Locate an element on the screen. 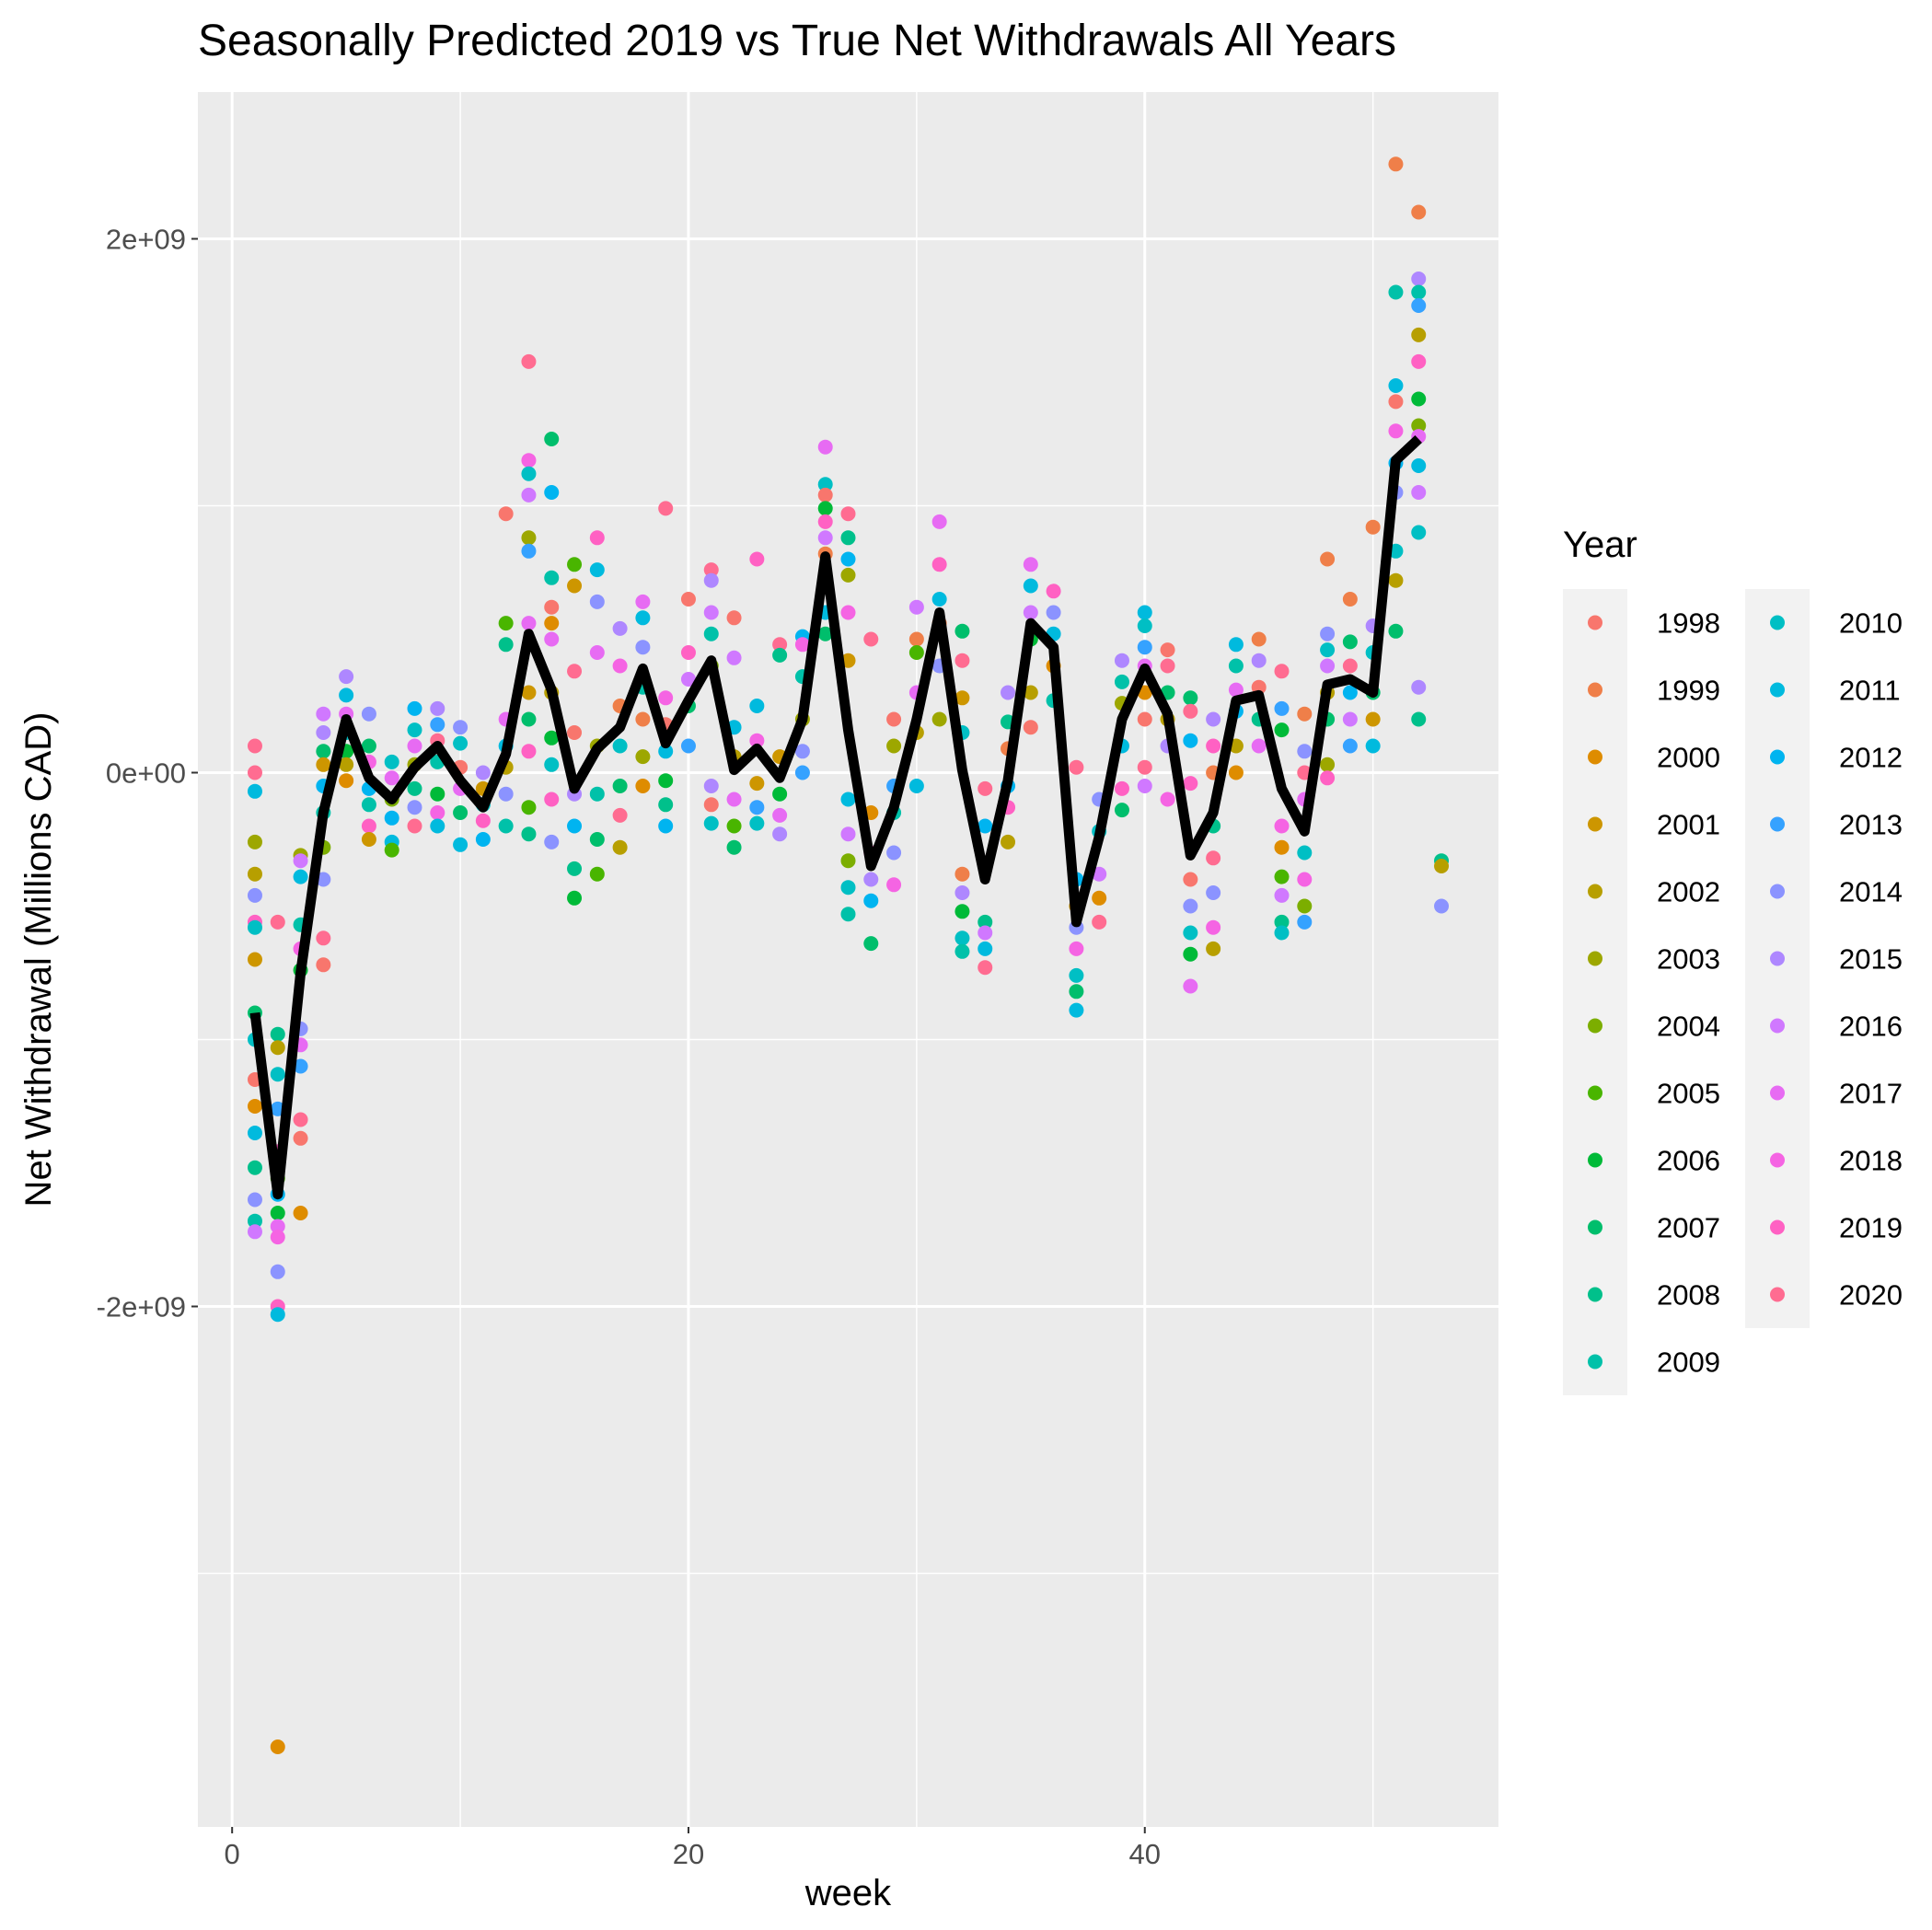 Image resolution: width=1932 pixels, height=1930 pixels. legend-key-2011 is located at coordinates (1778, 690).